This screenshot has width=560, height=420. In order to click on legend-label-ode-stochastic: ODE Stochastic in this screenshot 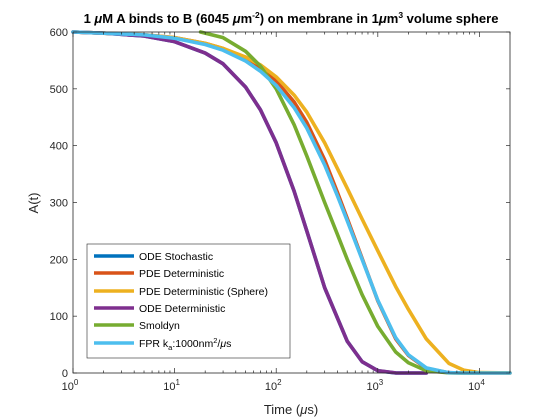, I will do `click(176, 257)`.